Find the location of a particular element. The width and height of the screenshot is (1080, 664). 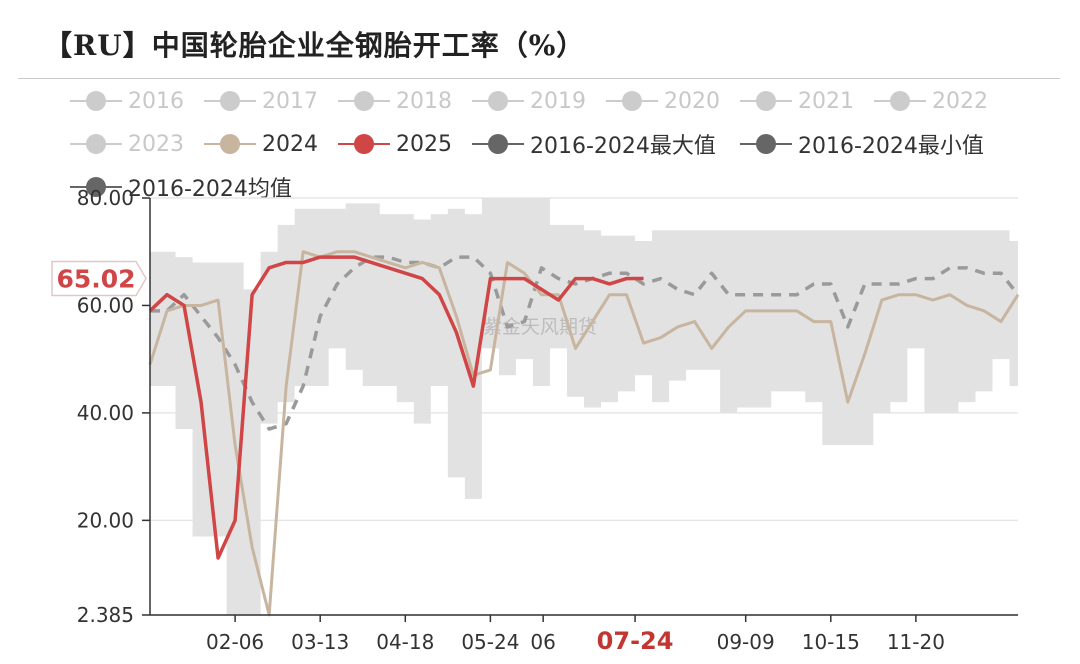

legend-item-2020: 2020 is located at coordinates (663, 101).